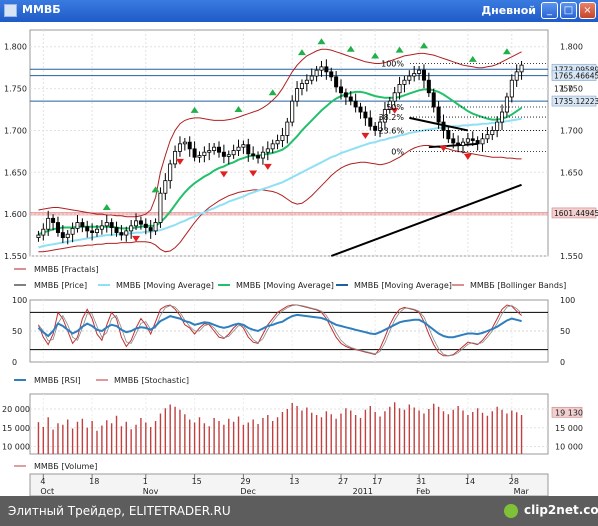 This screenshot has width=598, height=526. Describe the element at coordinates (470, 481) in the screenshot. I see `date-day-label: 14` at that location.